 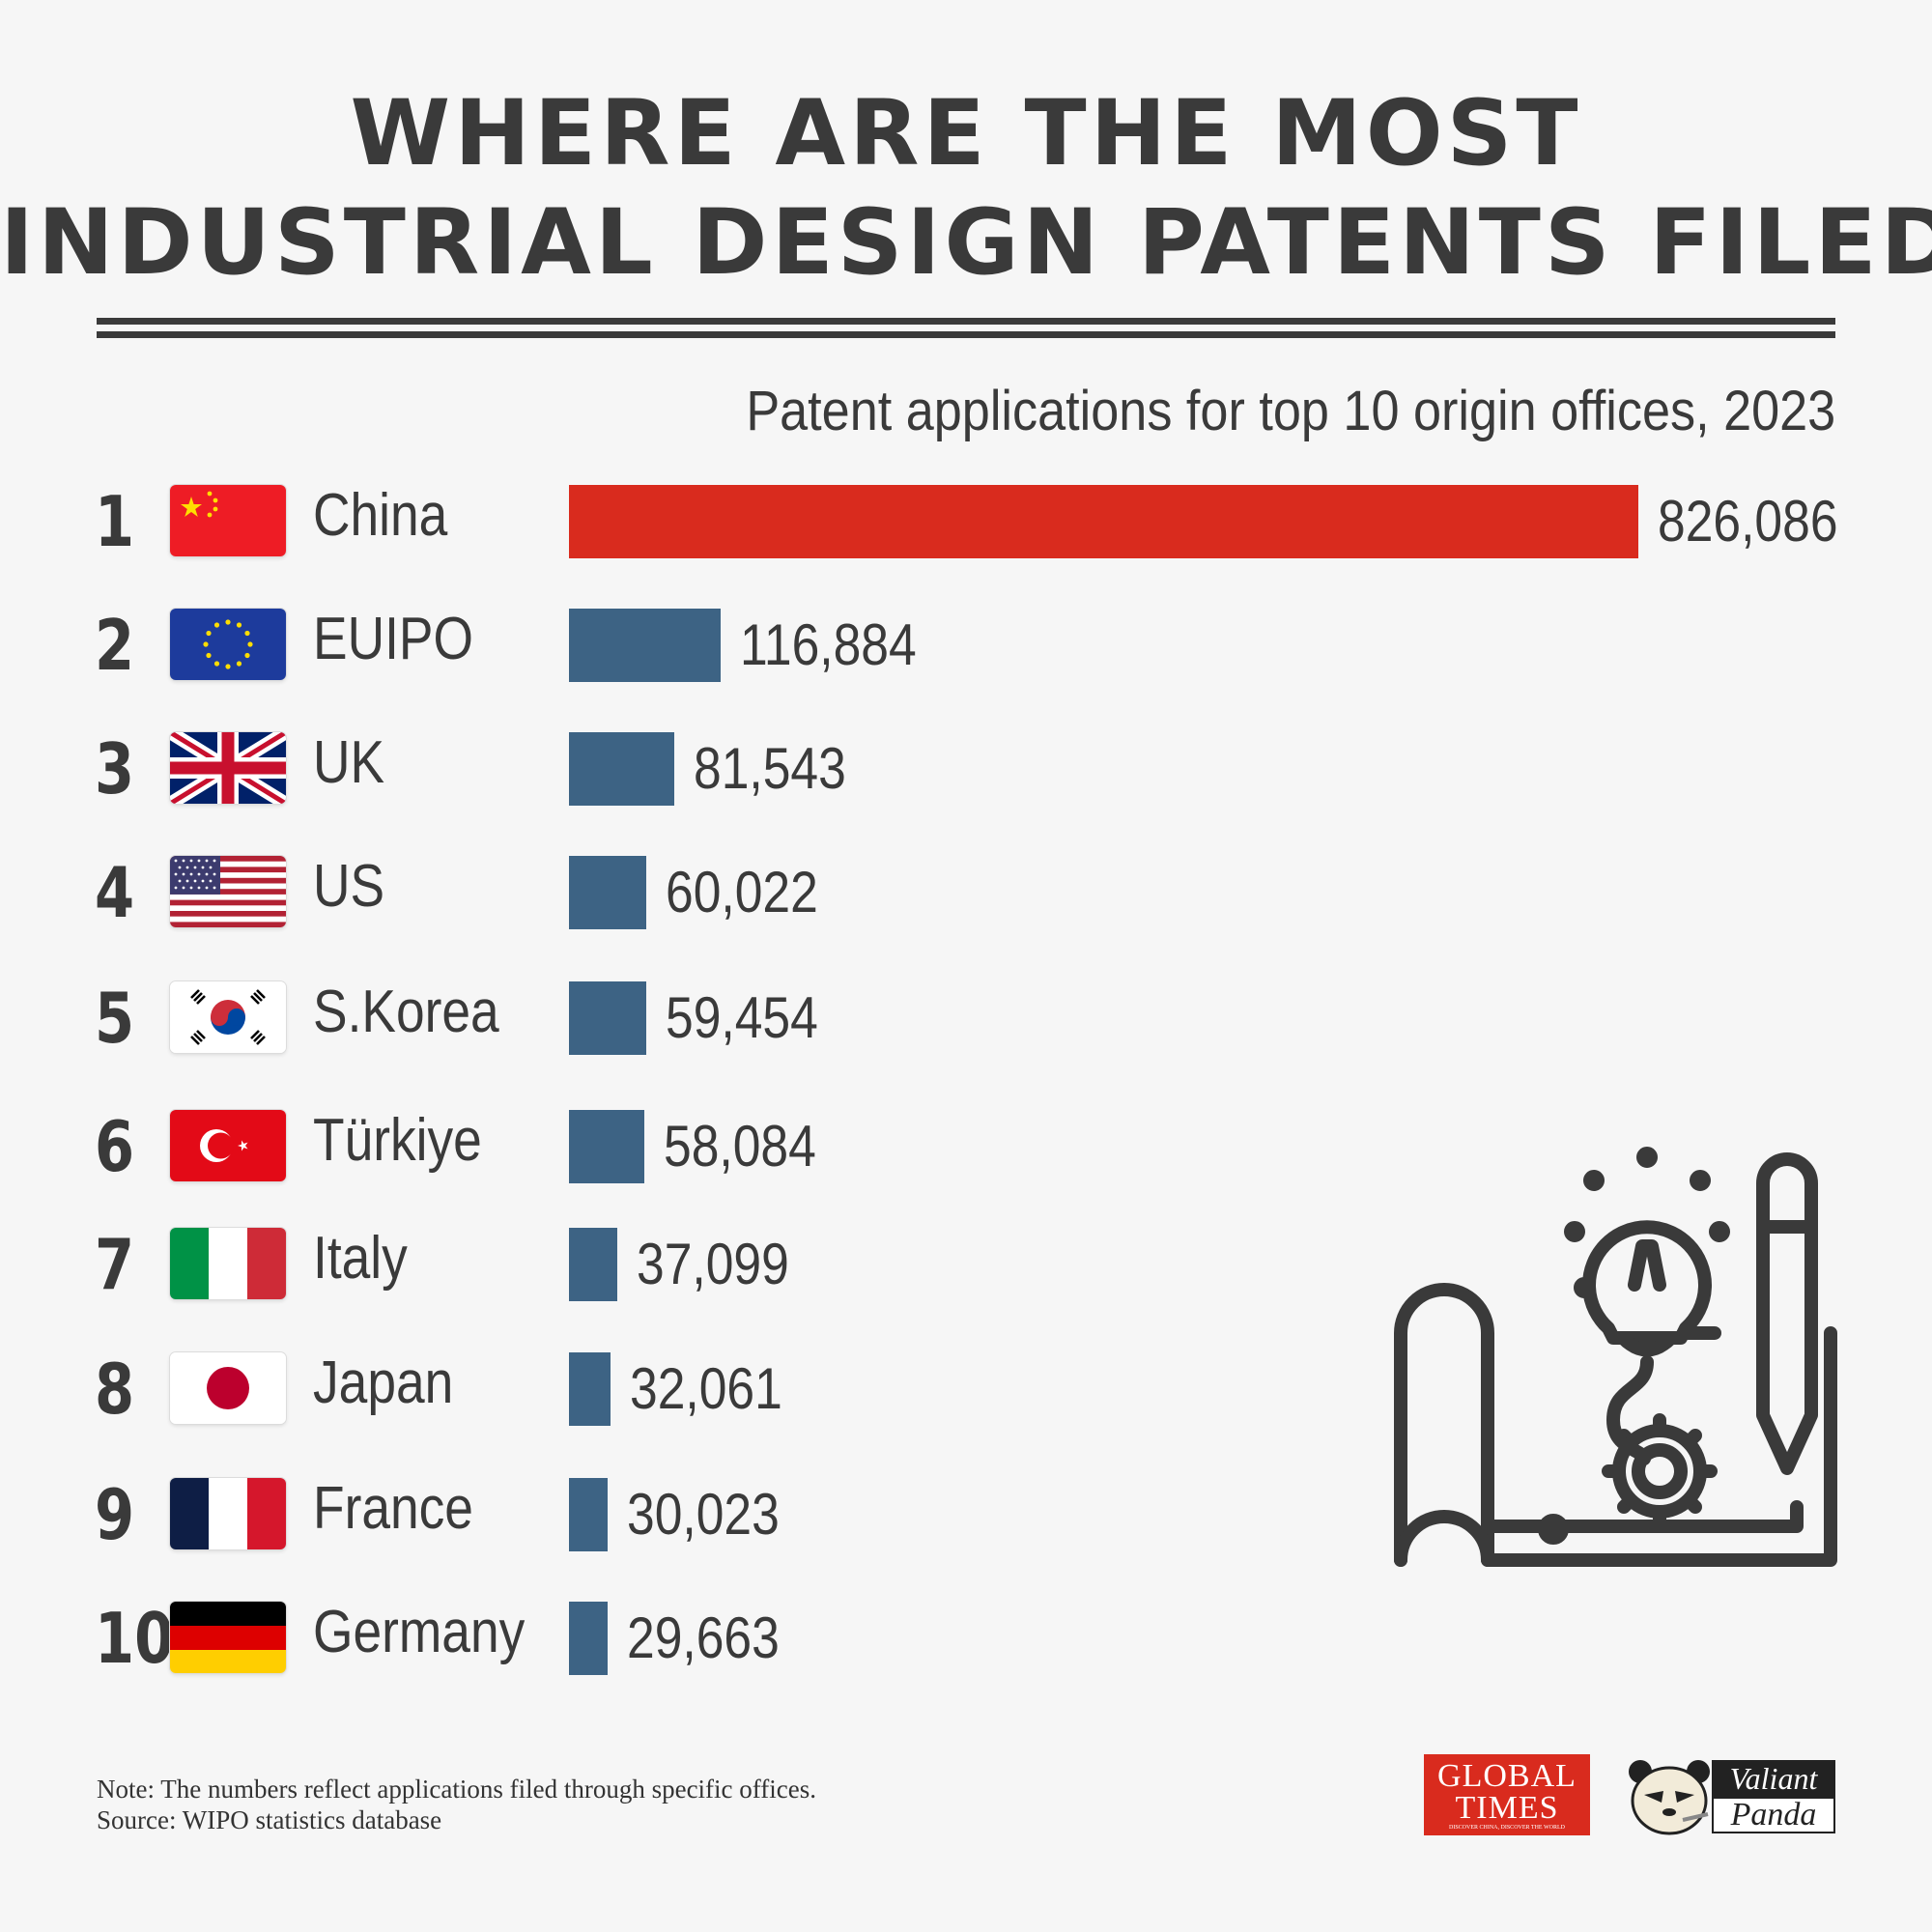 I want to click on rank-number: 9, so click(x=115, y=1514).